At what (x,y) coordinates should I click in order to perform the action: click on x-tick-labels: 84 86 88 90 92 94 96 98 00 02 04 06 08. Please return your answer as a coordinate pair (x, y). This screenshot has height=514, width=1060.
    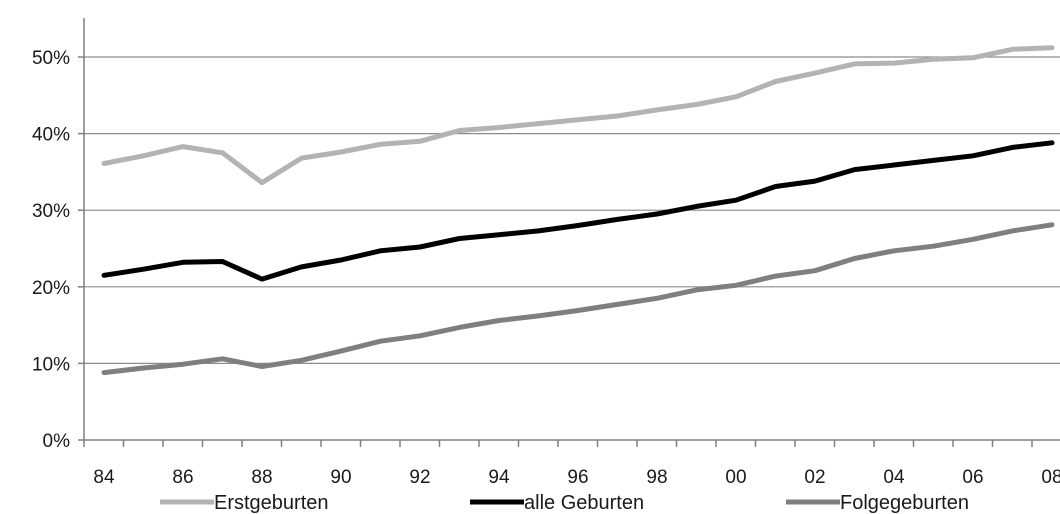
    Looking at the image, I should click on (576, 477).